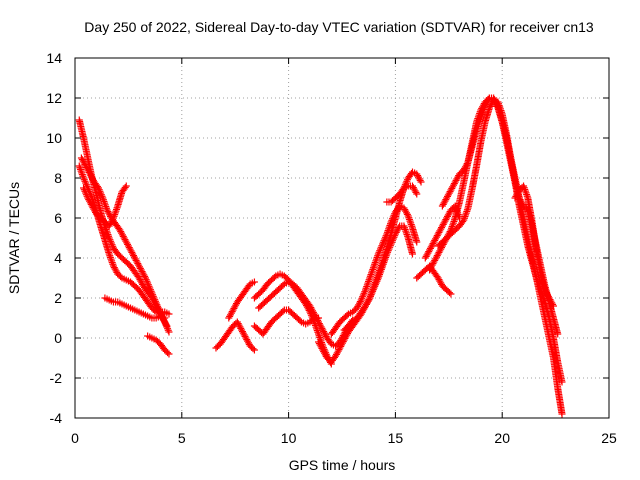 This screenshot has width=640, height=480. I want to click on series-E, so click(135, 308).